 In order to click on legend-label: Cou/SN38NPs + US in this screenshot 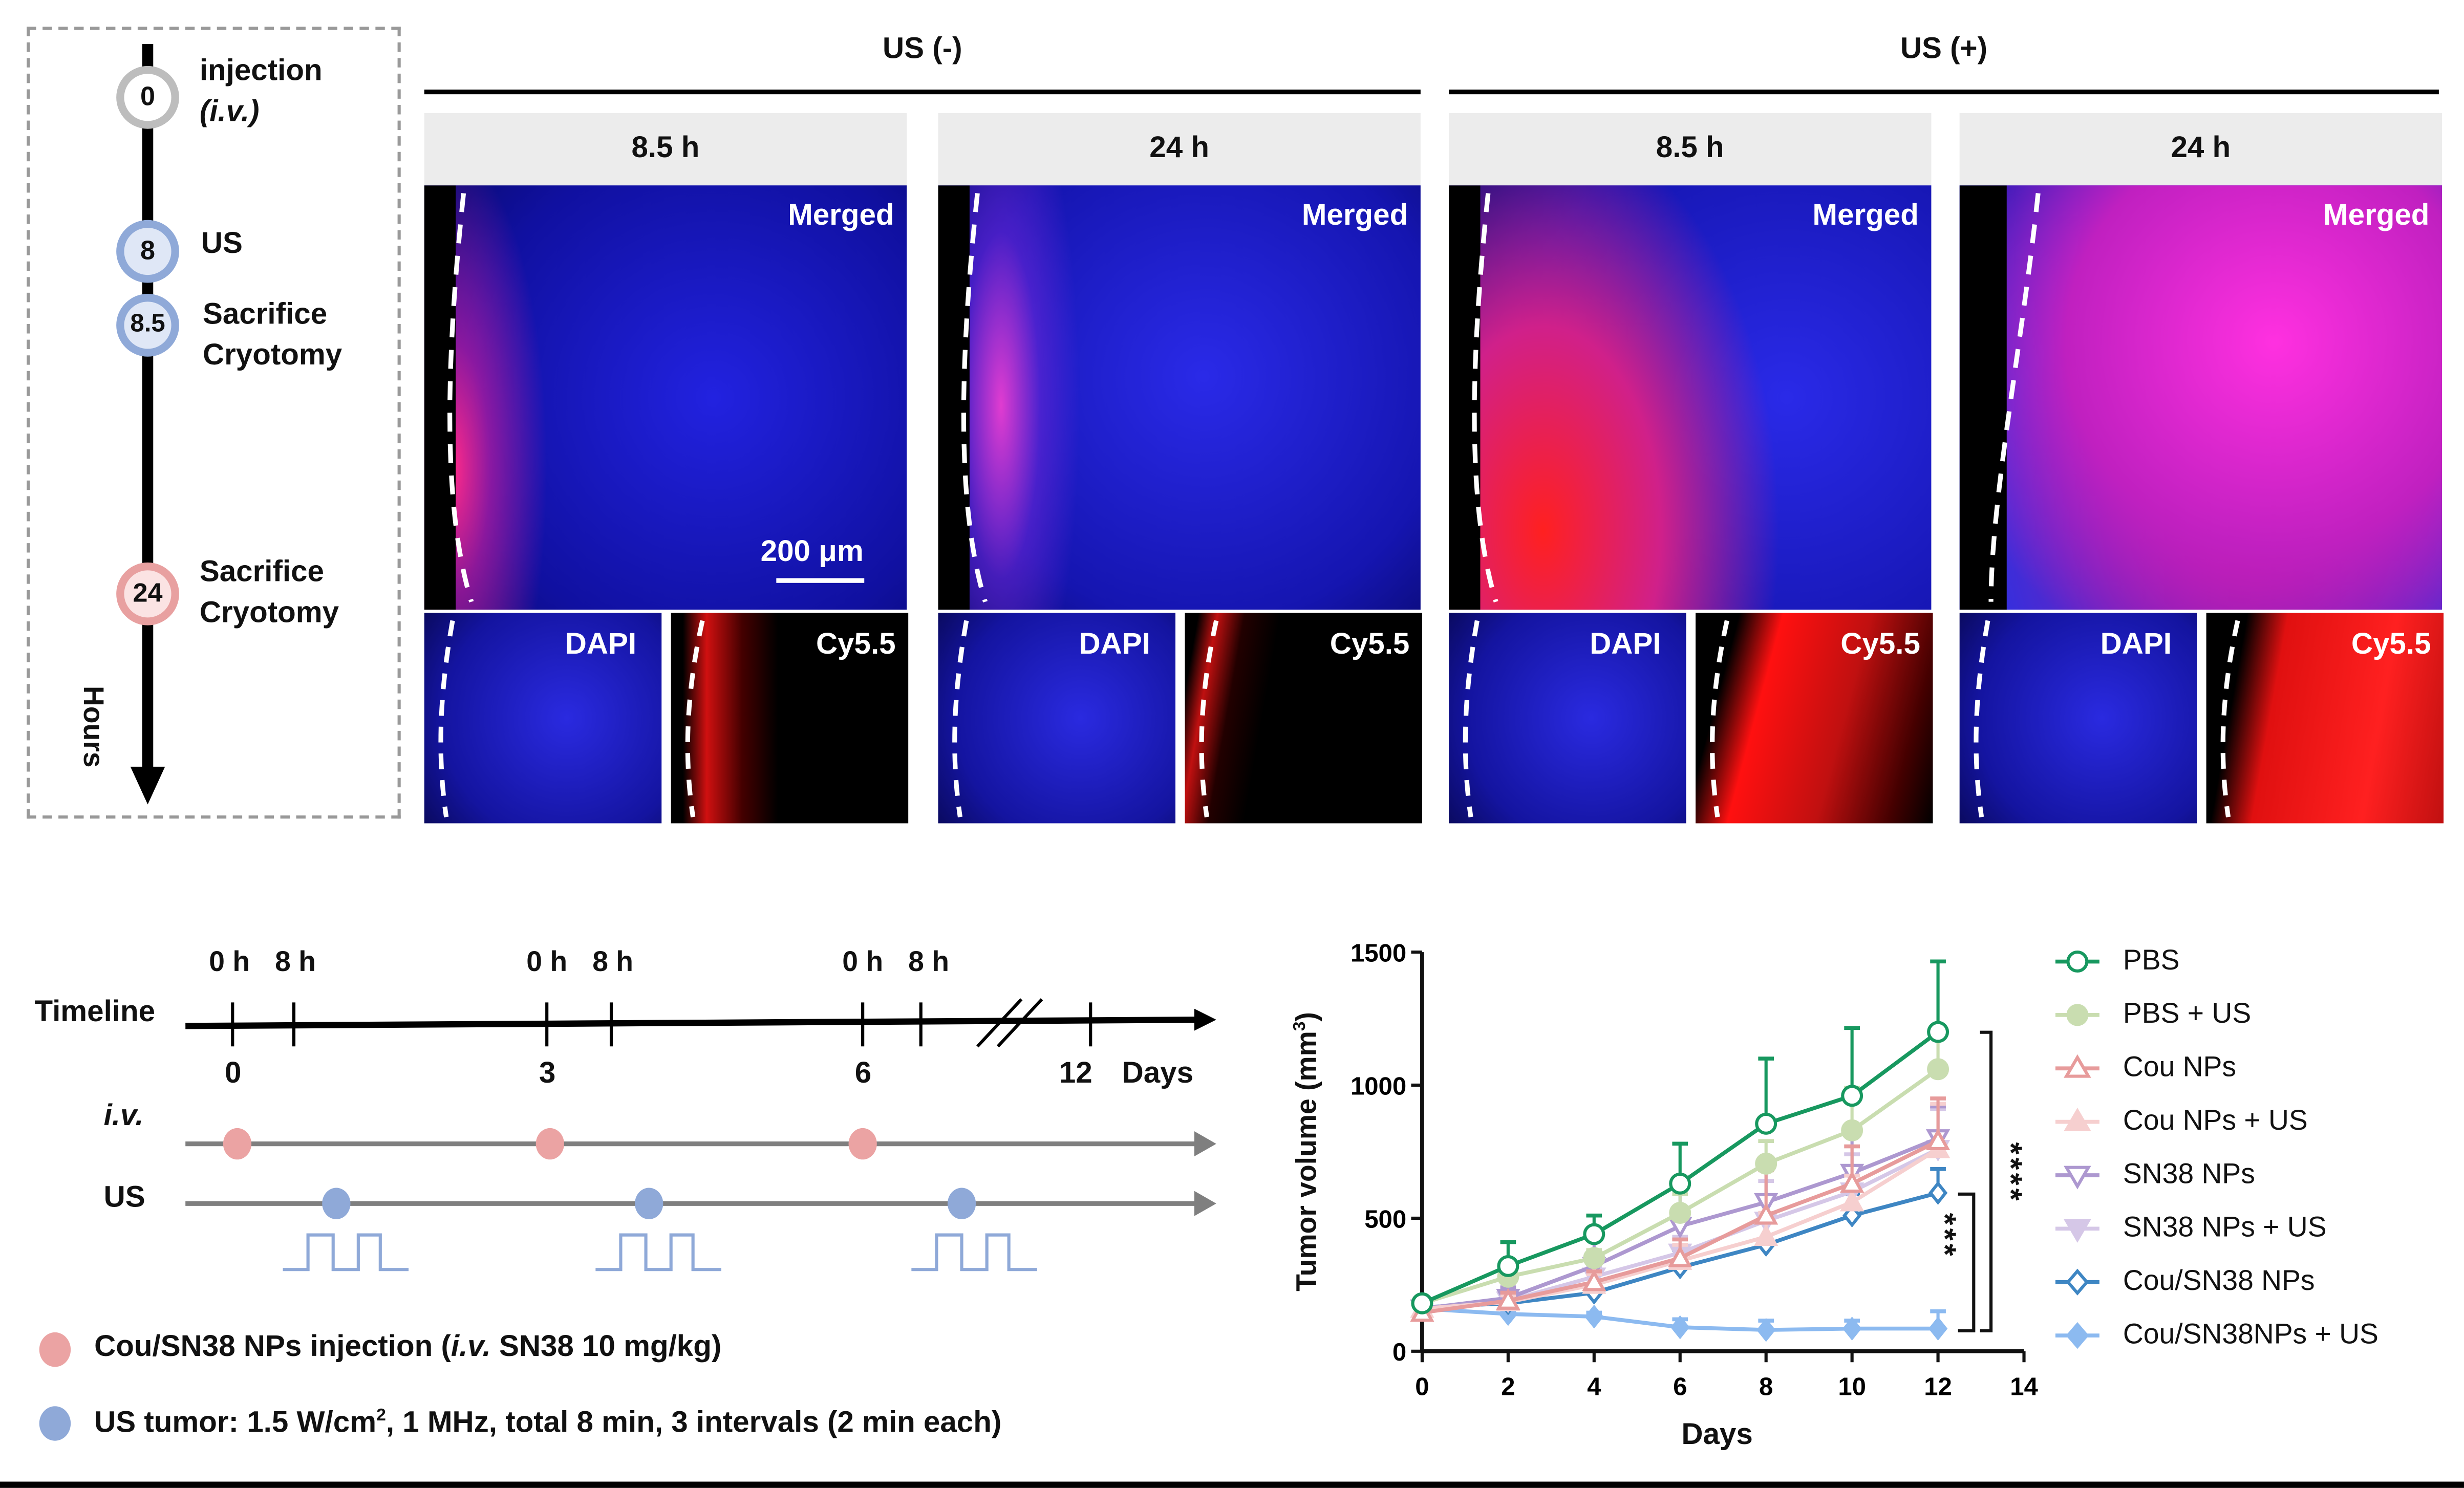, I will do `click(2251, 1334)`.